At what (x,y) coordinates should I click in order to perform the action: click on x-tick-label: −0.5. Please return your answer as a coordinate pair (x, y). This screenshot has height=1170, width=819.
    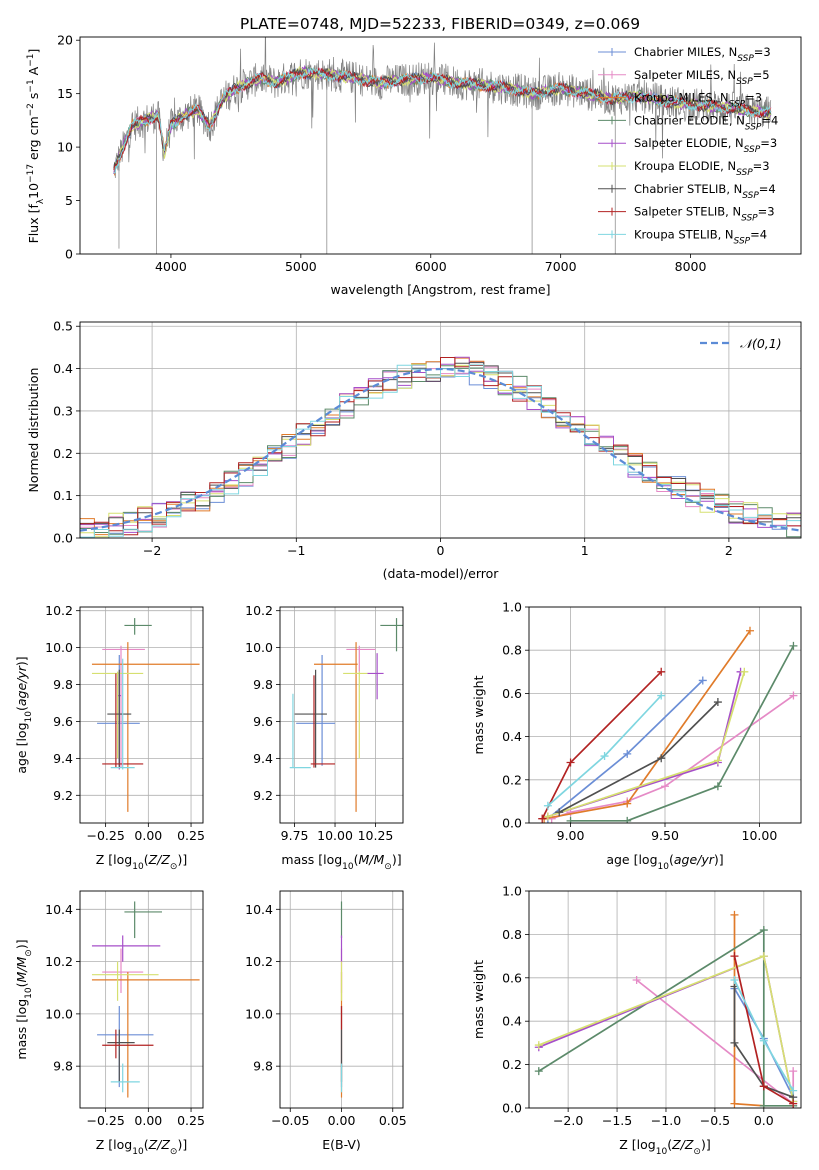
    Looking at the image, I should click on (715, 1120).